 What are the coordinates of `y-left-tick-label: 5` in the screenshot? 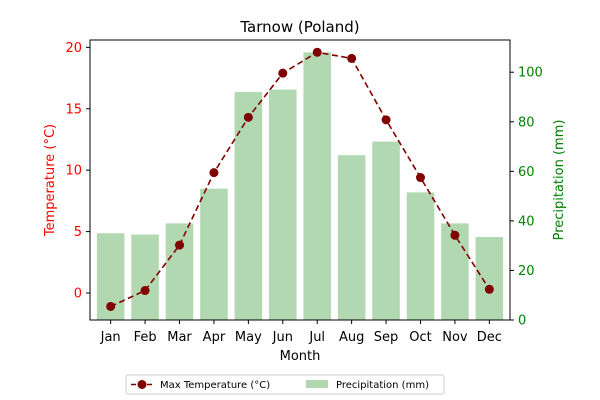 It's located at (78, 232).